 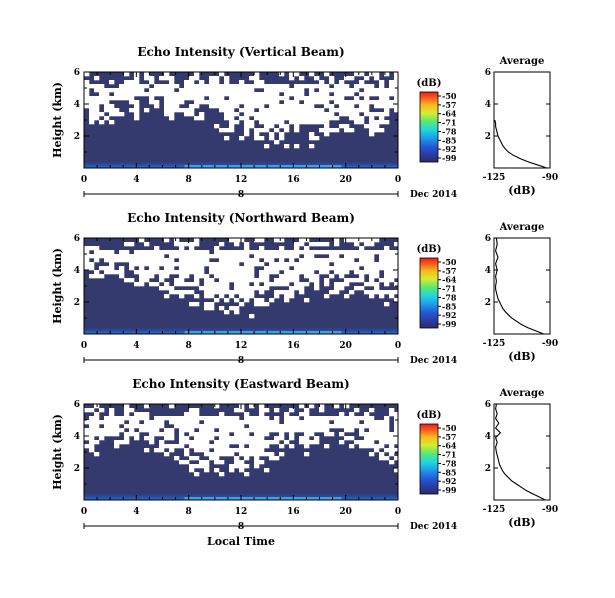 What do you see at coordinates (449, 105) in the screenshot?
I see `colorbar-tick-label: -57` at bounding box center [449, 105].